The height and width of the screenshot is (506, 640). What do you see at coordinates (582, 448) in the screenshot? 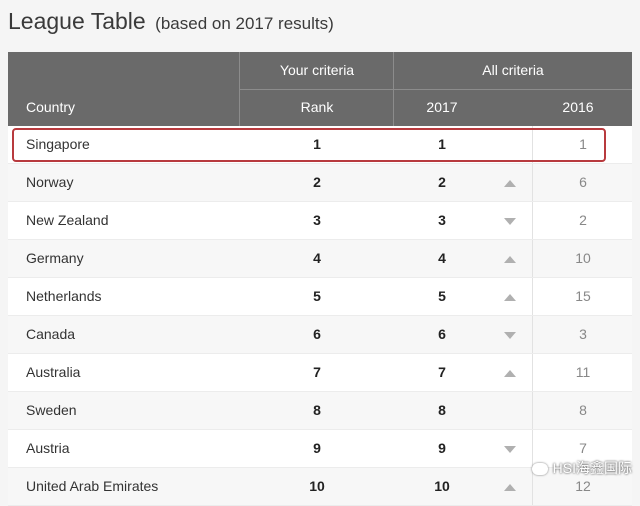
I see `rank-2016-cell: 7` at bounding box center [582, 448].